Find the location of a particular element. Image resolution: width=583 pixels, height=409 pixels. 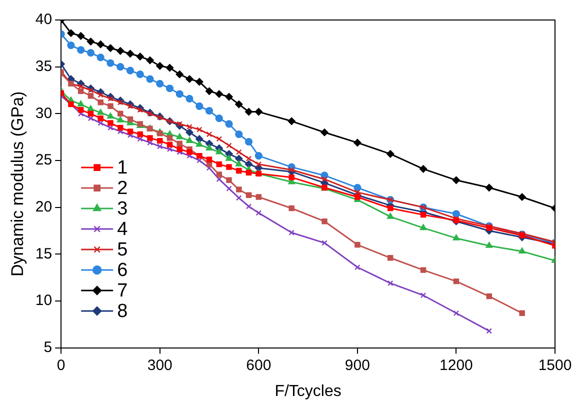

y-tick-label: 30 is located at coordinates (43, 113).